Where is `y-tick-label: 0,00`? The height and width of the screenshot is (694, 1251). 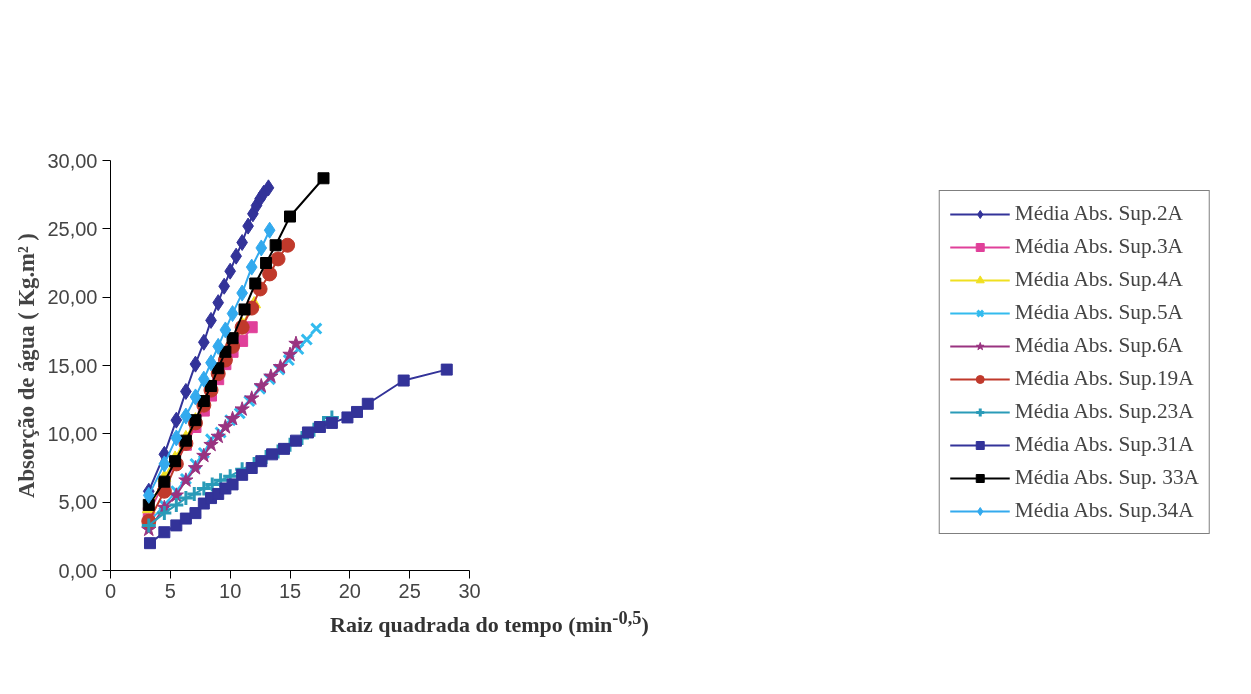
y-tick-label: 0,00 is located at coordinates (78, 570).